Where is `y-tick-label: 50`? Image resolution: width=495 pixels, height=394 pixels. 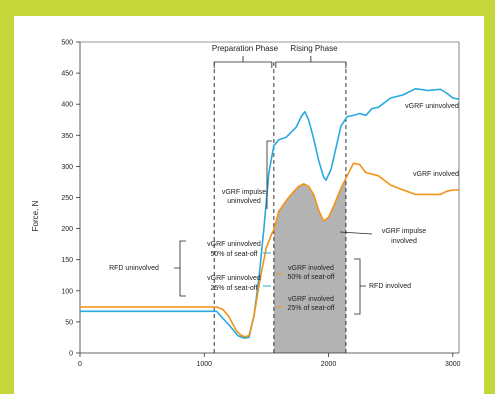
y-tick-label: 50 is located at coordinates (69, 322).